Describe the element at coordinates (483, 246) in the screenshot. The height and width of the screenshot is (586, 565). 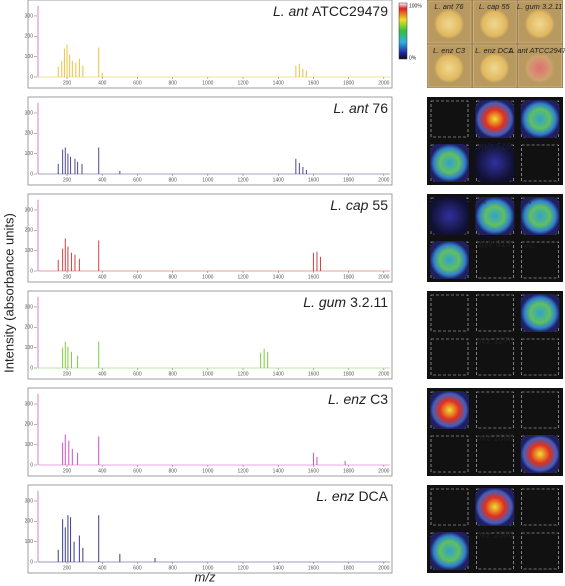
I see `spot-label: DCA` at that location.